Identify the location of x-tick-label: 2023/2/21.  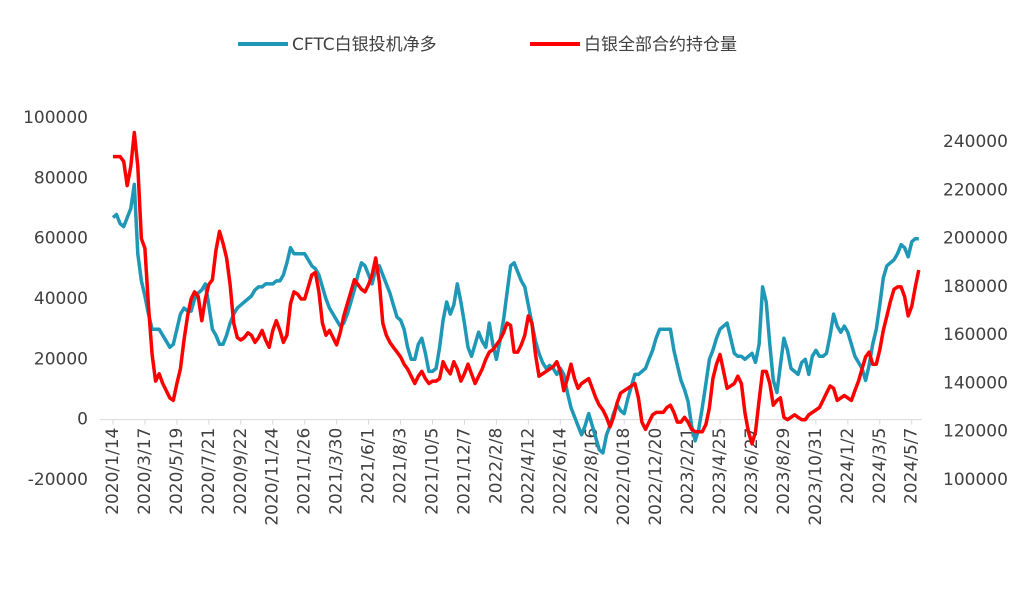
(688, 471).